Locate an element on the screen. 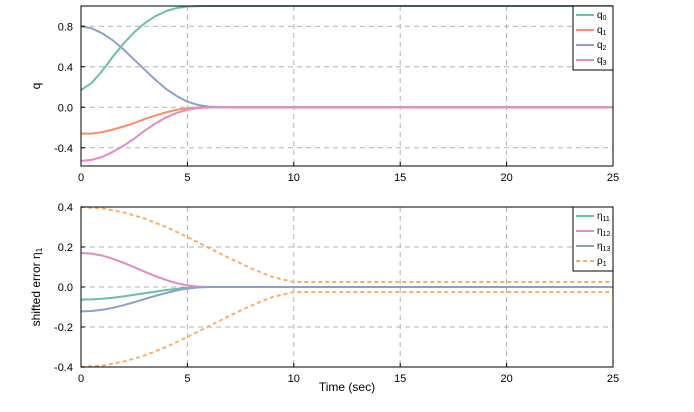  y-tick-label: 0.8 is located at coordinates (65, 27).